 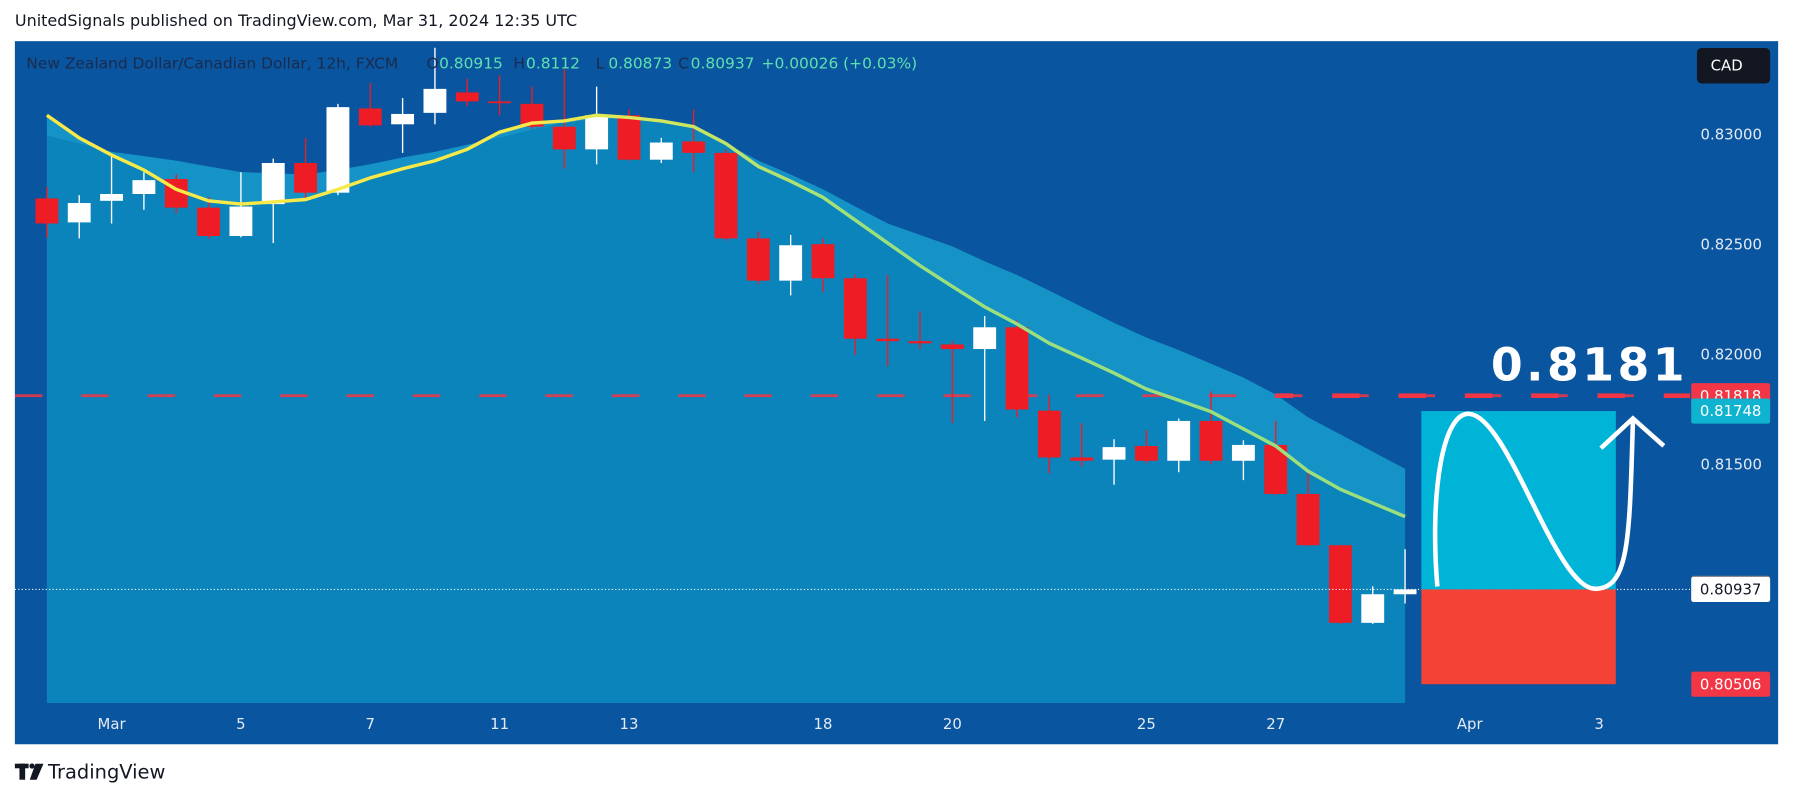 I want to click on drawn-curve, so click(x=1534, y=501).